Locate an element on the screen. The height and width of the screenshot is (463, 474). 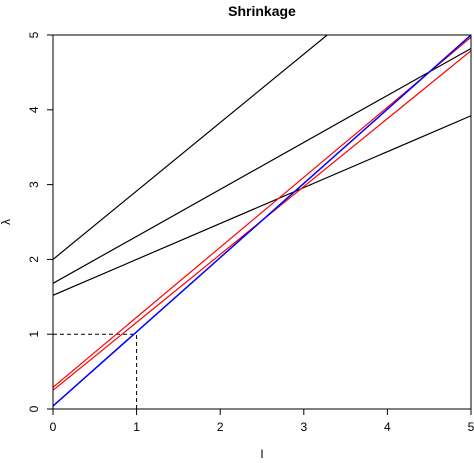
chart-title: Shrinkage is located at coordinates (262, 11).